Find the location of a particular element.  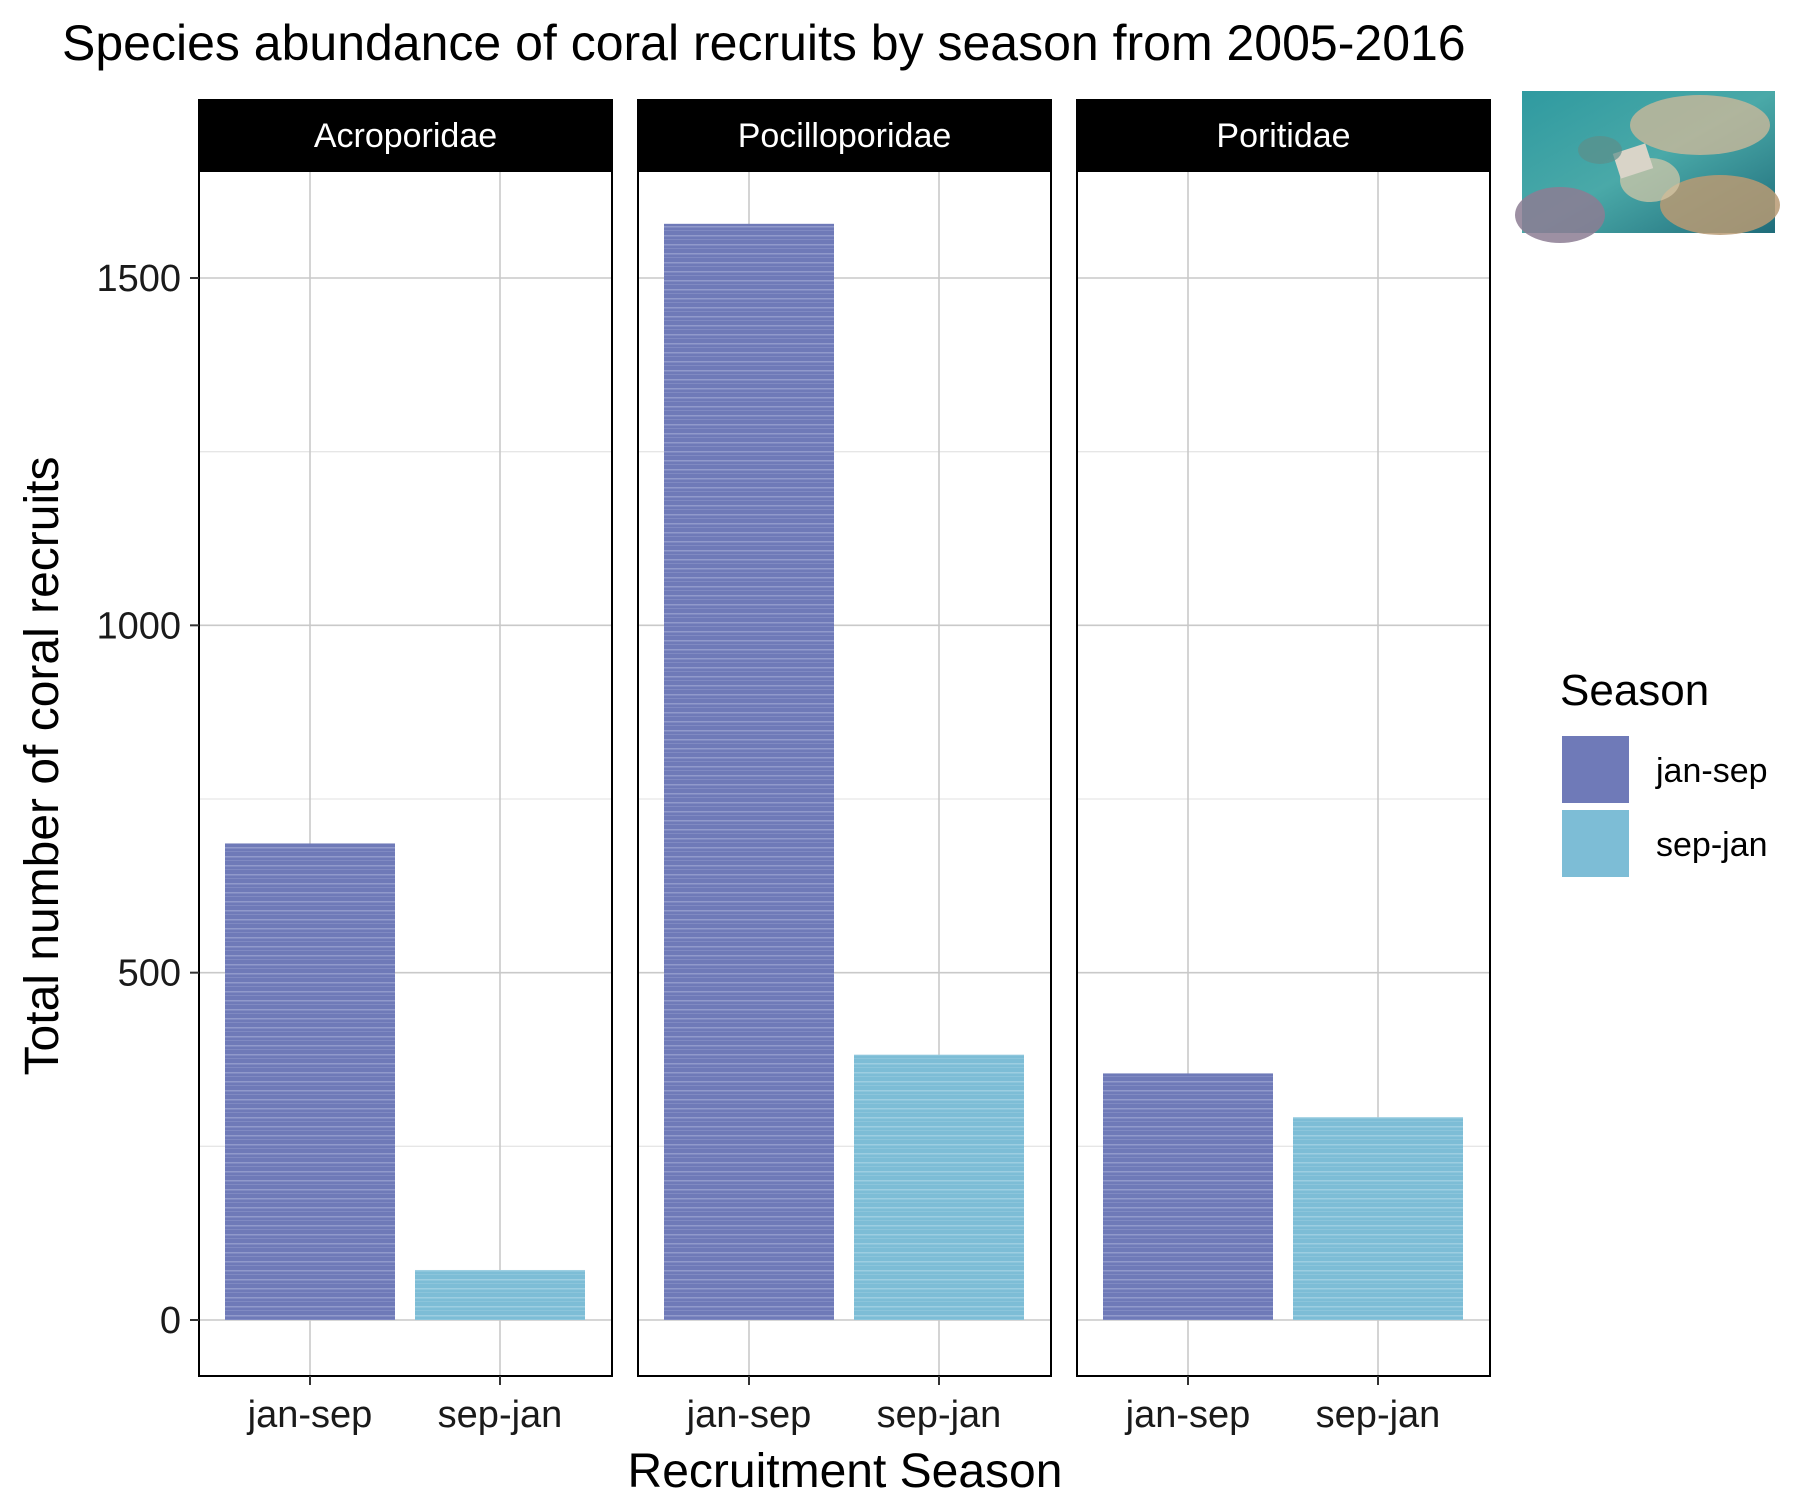

facet-strip-label: Pocilloporidae is located at coordinates (845, 136).